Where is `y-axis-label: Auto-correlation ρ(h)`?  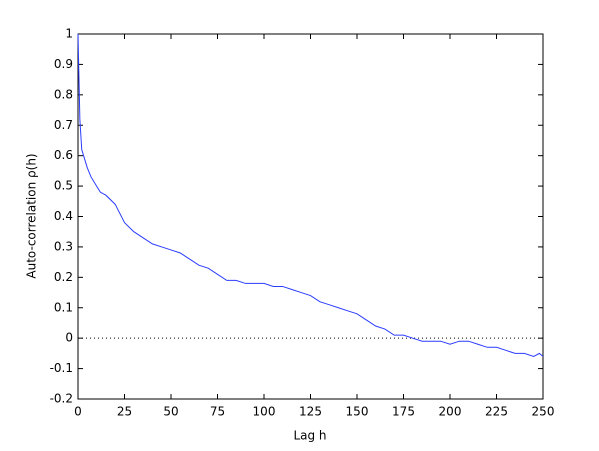 y-axis-label: Auto-correlation ρ(h) is located at coordinates (32, 215).